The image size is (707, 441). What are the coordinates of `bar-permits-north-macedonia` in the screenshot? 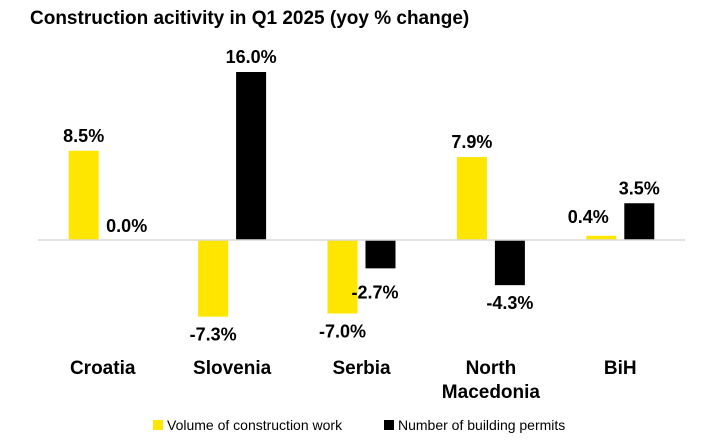 It's located at (509, 263).